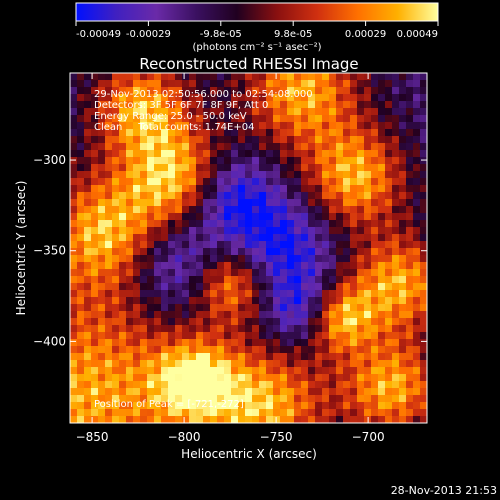 This screenshot has width=500, height=500. What do you see at coordinates (170, 116) in the screenshot?
I see `annotation-energy-range: Energy Range: 25.0 - 50.0 keV` at bounding box center [170, 116].